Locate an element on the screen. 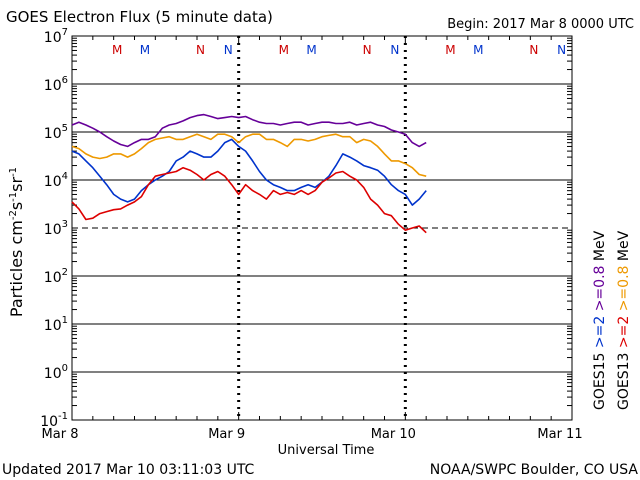 The width and height of the screenshot is (640, 480). x-tick-label: Mar 8 is located at coordinates (60, 434).